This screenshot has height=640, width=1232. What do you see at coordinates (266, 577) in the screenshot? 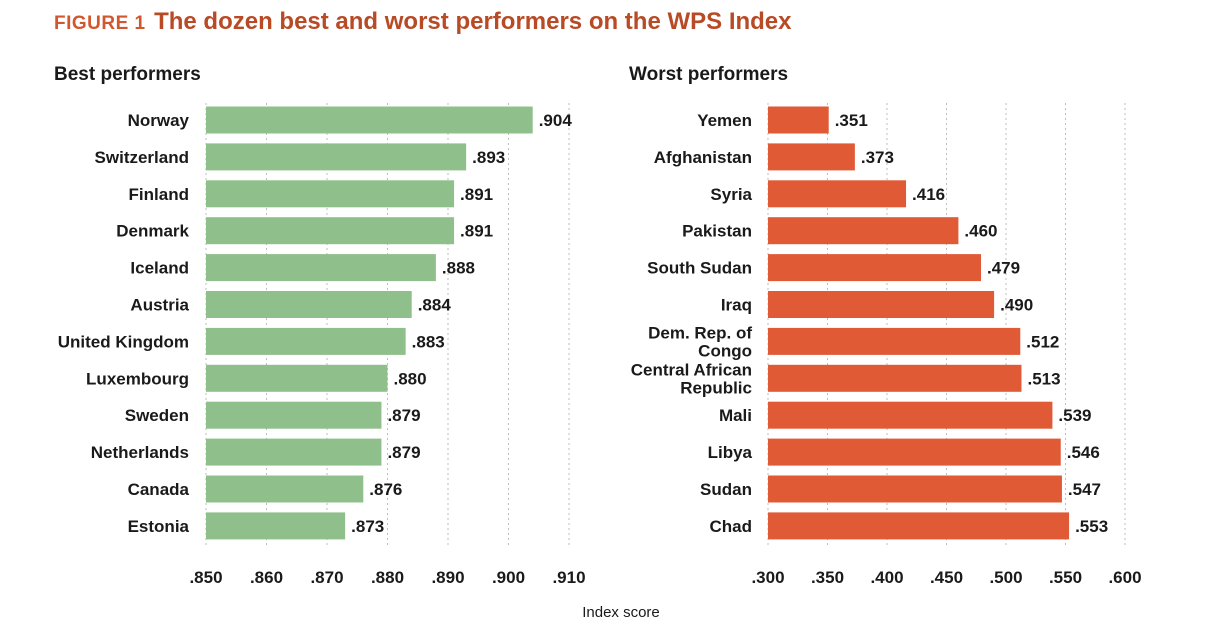
I see `best-tick-label: .860` at bounding box center [266, 577].